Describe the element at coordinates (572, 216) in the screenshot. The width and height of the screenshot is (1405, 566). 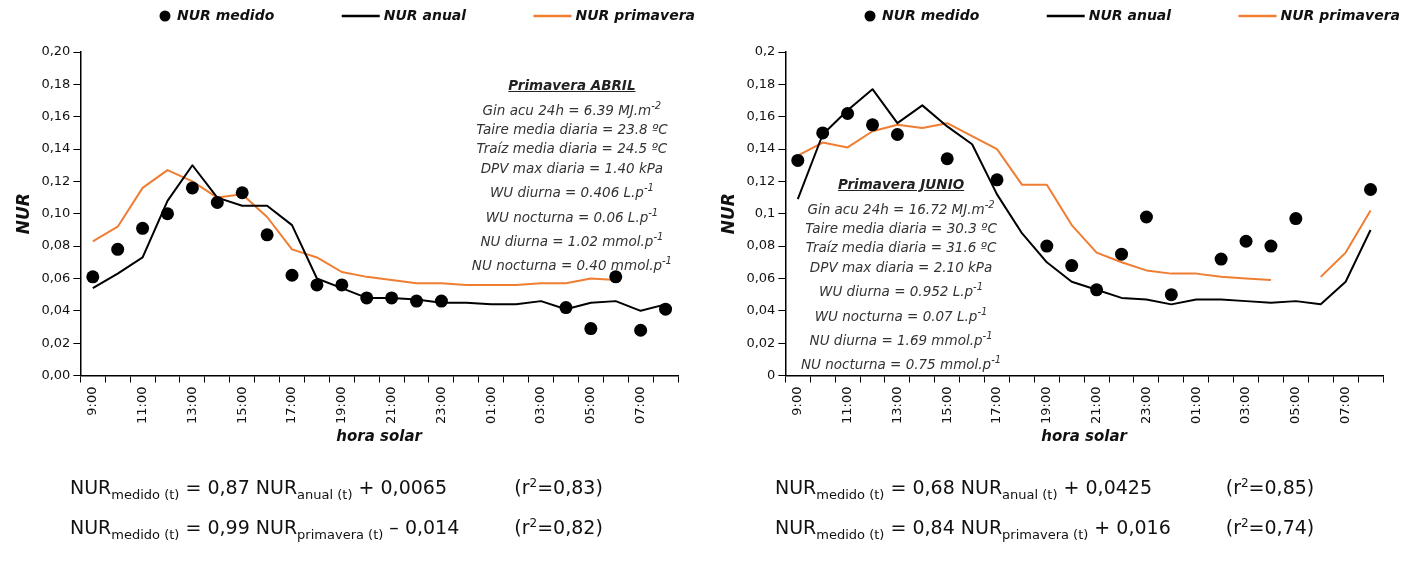
I see `annotation: WU nocturna = 0.06 L.p$^{-1}$` at that location.